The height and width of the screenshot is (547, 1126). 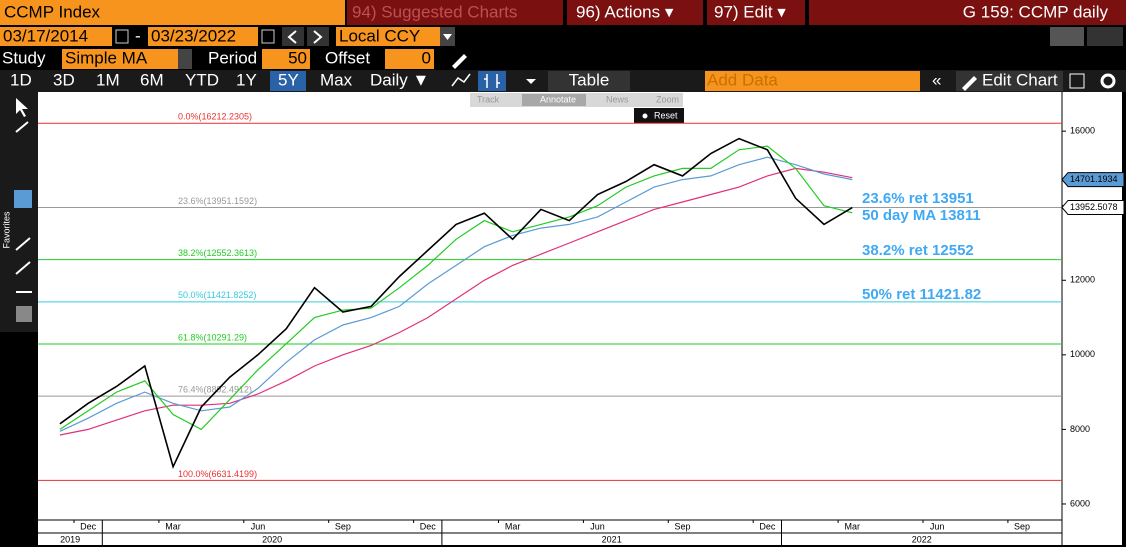 I want to click on range-button: 3D, so click(x=64, y=79).